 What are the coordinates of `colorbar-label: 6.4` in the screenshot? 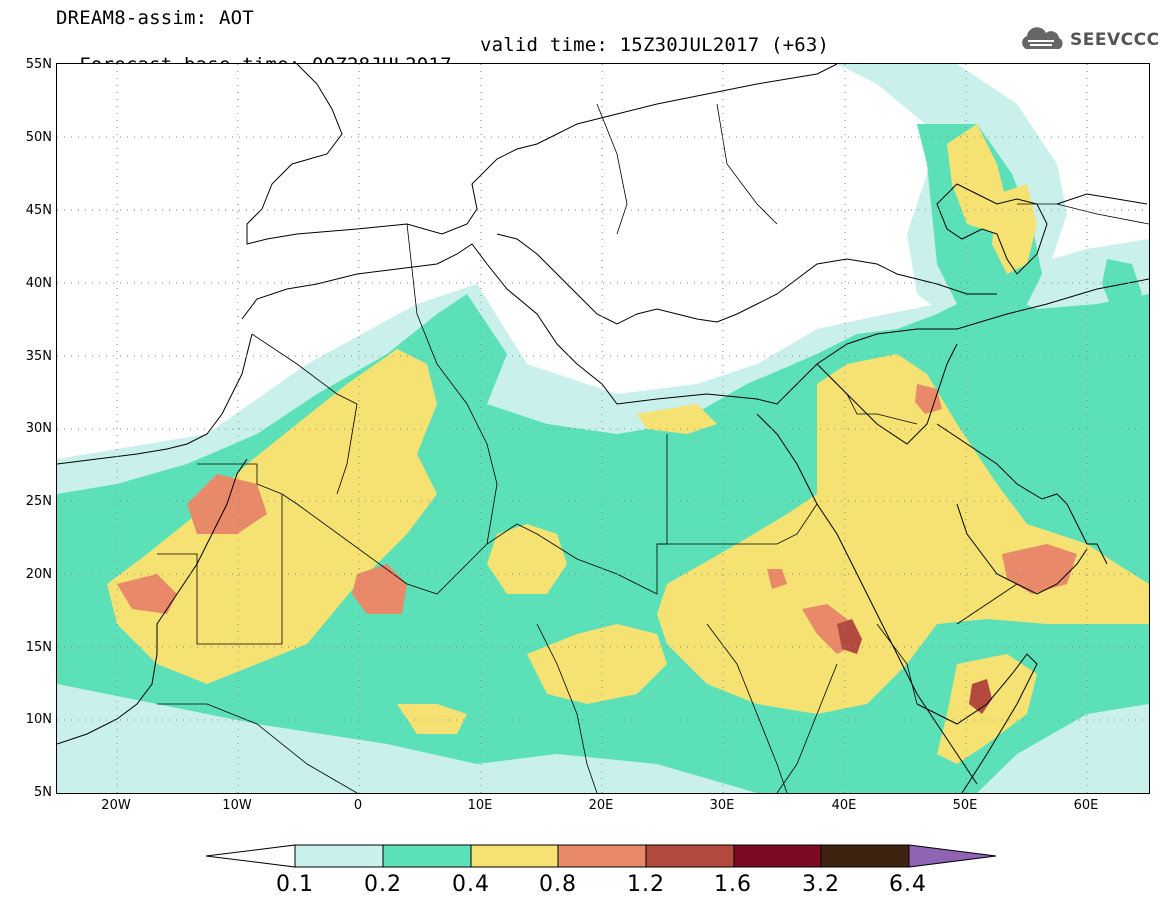 It's located at (908, 884).